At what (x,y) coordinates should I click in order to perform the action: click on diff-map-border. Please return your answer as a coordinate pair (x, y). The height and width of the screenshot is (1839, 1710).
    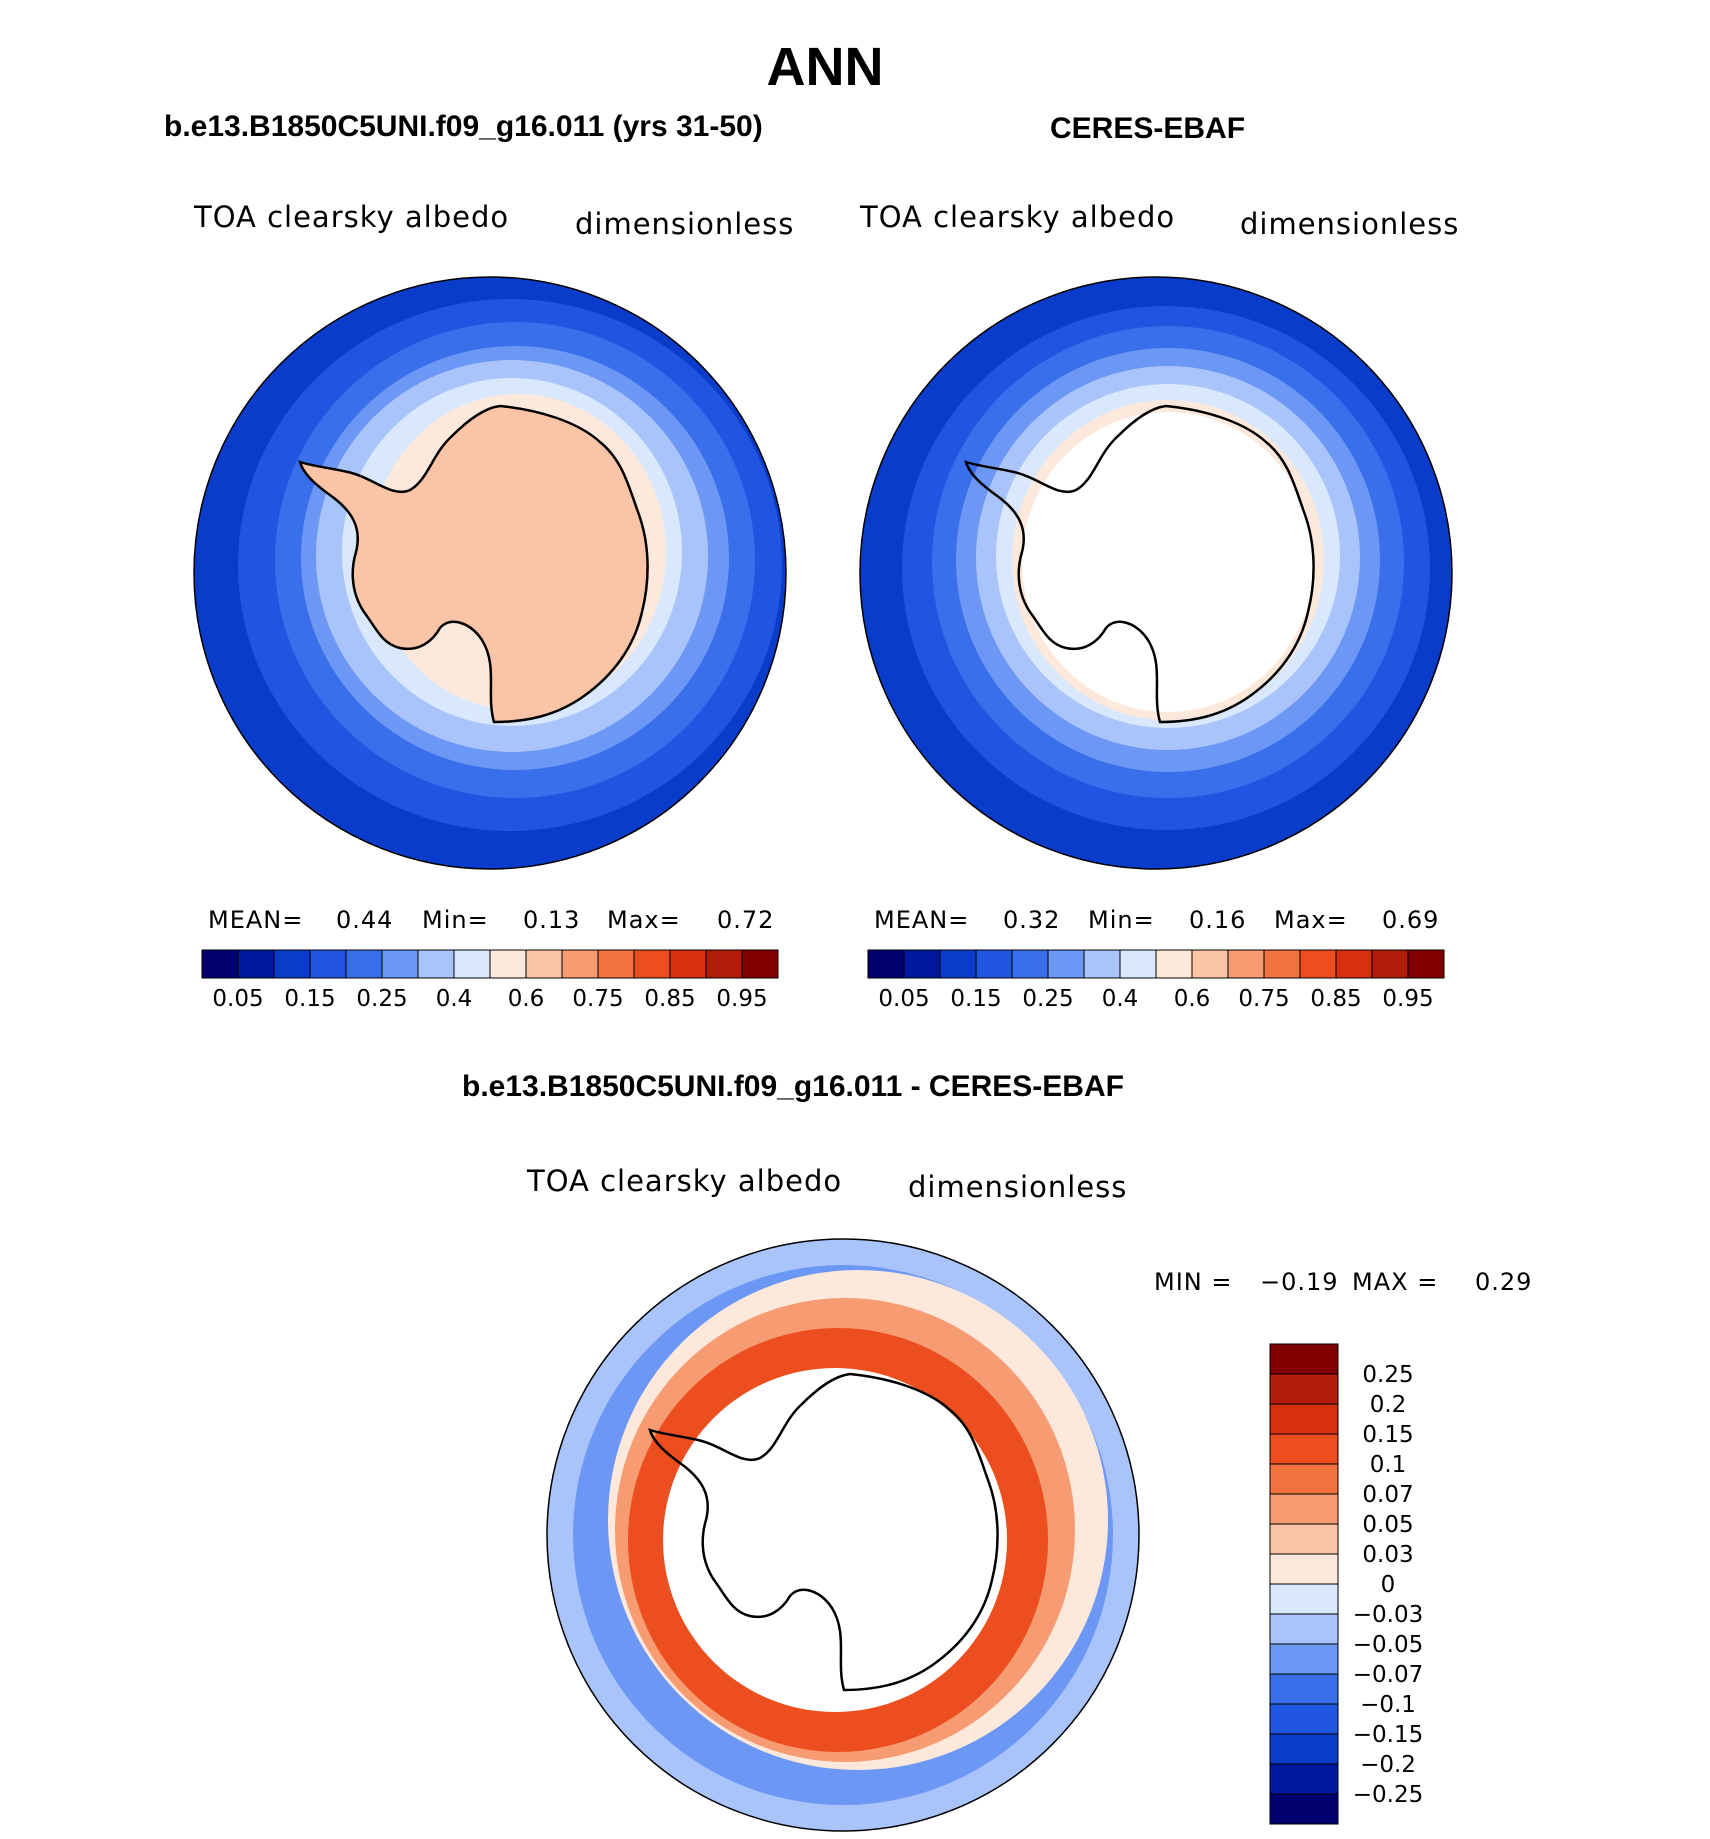
    Looking at the image, I should click on (843, 1535).